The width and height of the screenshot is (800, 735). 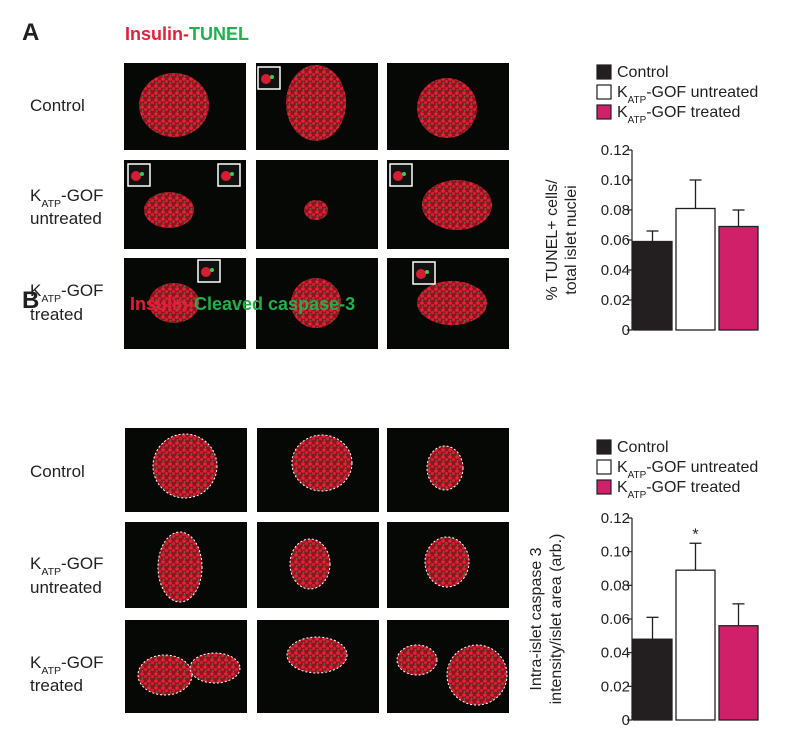 What do you see at coordinates (571, 239) in the screenshot?
I see `y-axis-label: total islet nuclei` at bounding box center [571, 239].